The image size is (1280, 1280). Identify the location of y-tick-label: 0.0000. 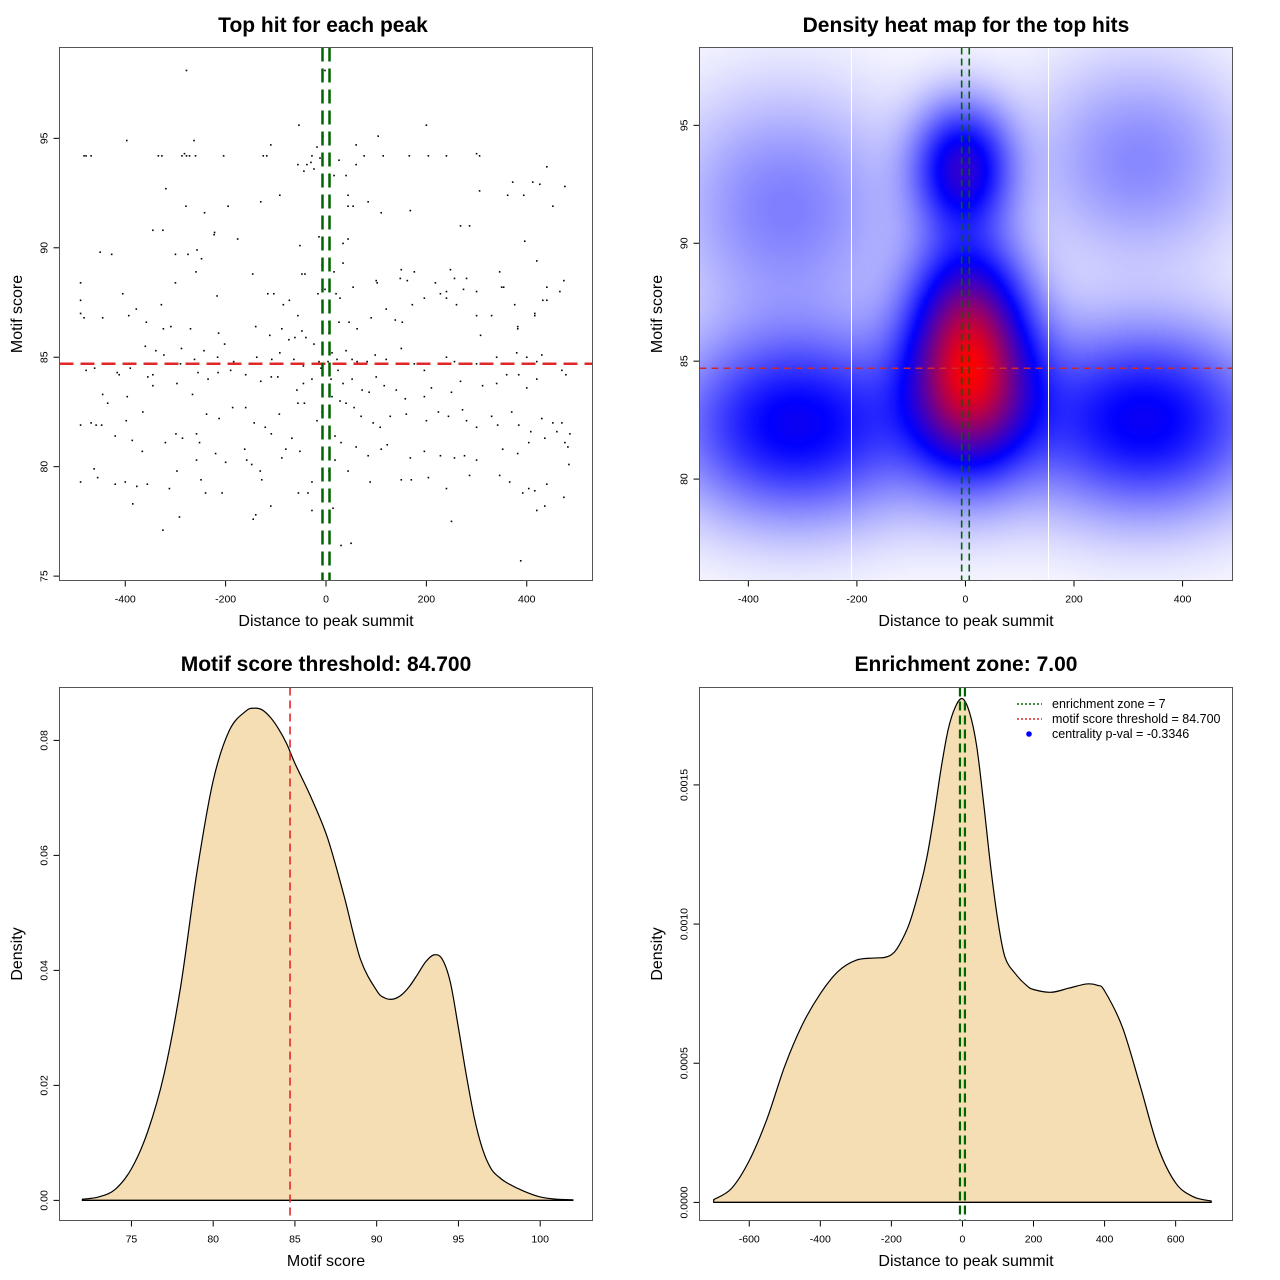
(685, 1202).